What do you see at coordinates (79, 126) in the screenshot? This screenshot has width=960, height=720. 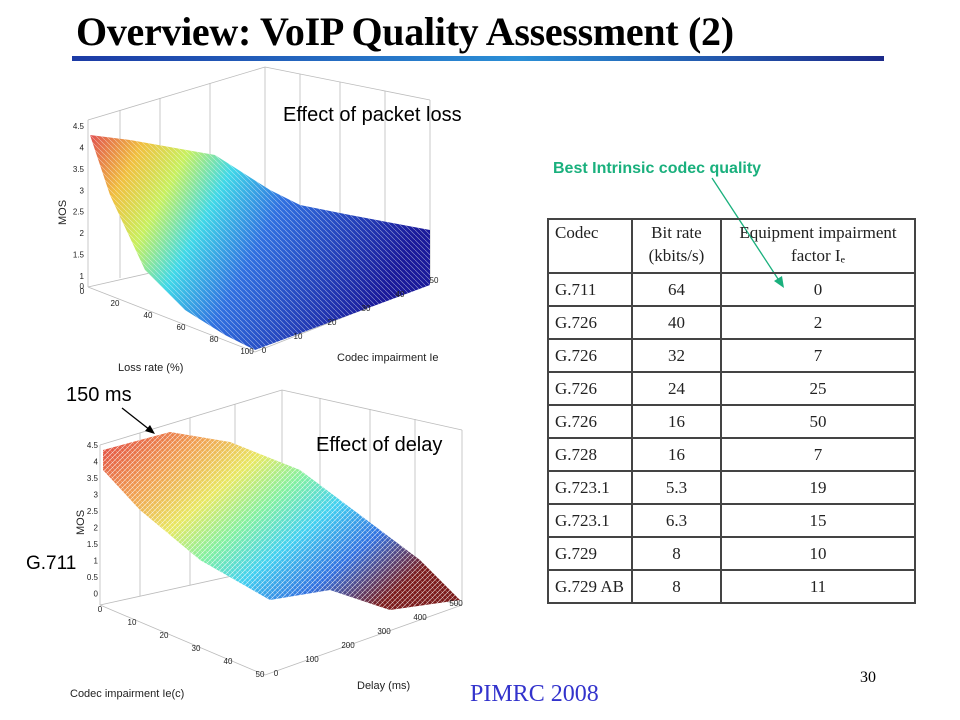 I see `top-z-tick-label: 4.5` at bounding box center [79, 126].